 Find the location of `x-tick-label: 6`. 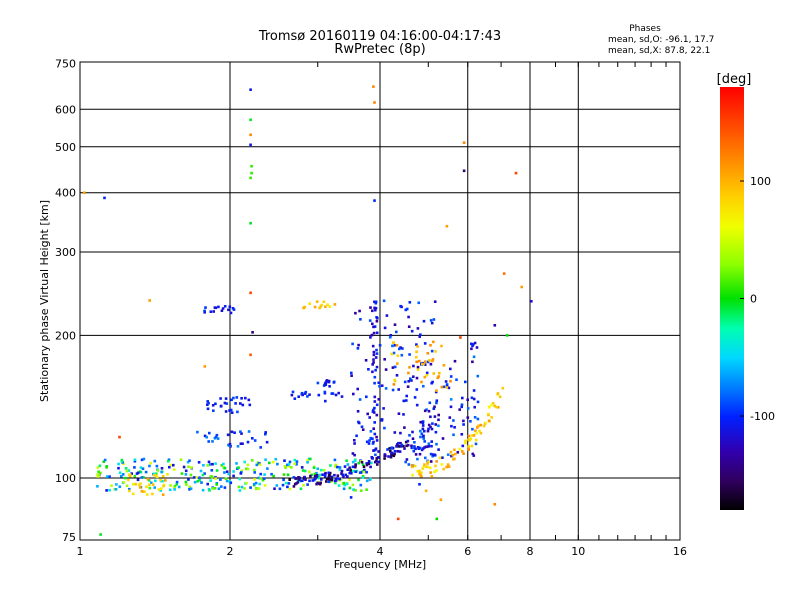

x-tick-label: 6 is located at coordinates (467, 551).